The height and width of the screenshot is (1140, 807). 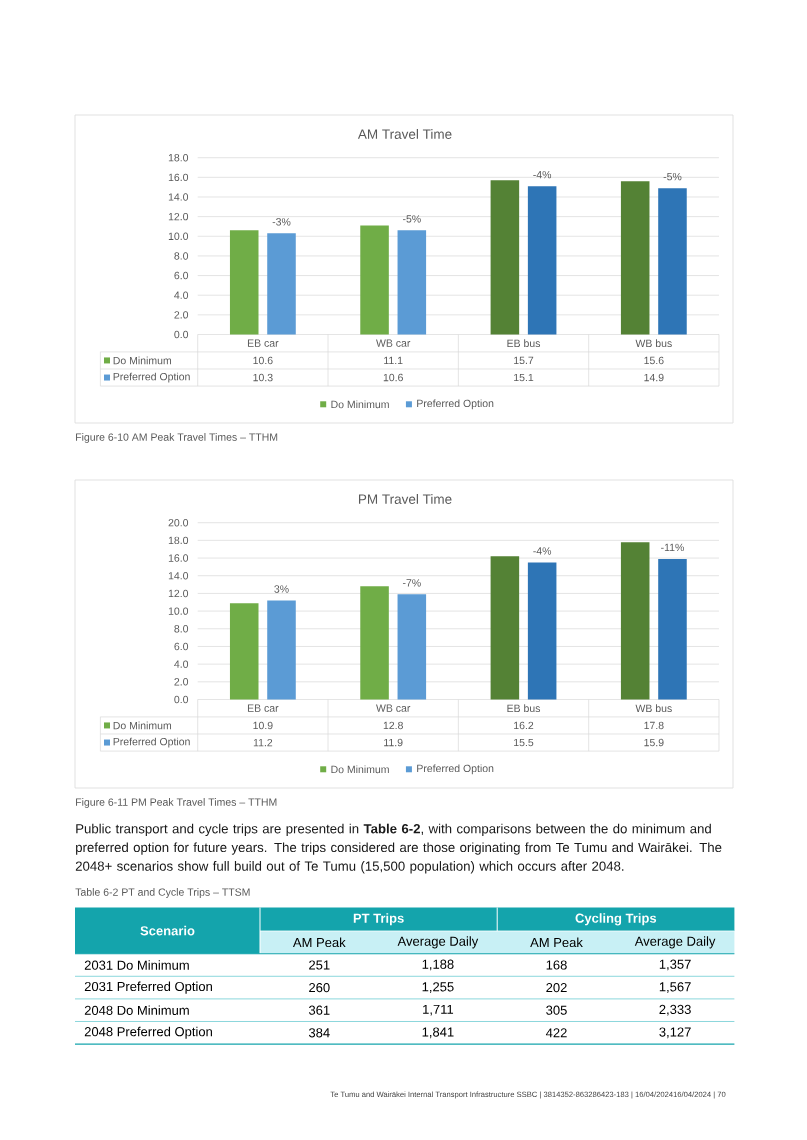 What do you see at coordinates (162, 893) in the screenshot?
I see `text: Table 6-2 PT and Cycle Trips – TTSM` at bounding box center [162, 893].